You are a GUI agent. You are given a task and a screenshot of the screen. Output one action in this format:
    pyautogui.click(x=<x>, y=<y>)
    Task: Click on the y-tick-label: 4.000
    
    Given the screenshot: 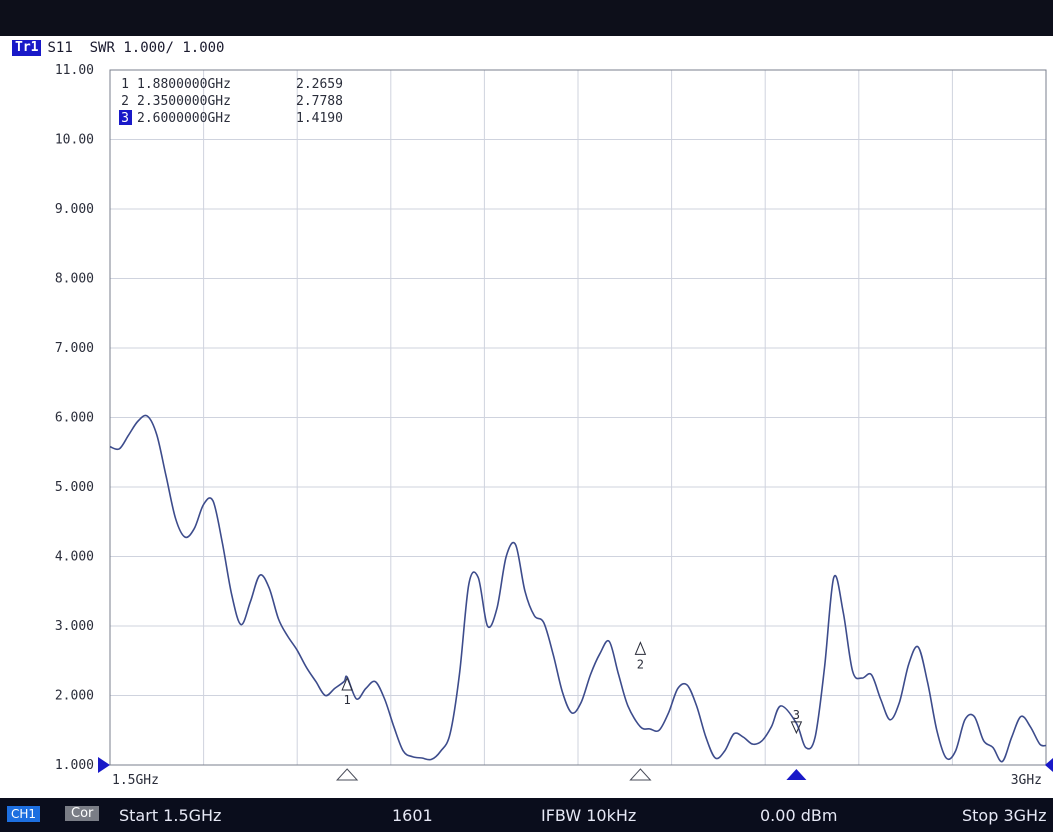 What is the action you would take?
    pyautogui.click(x=74, y=557)
    